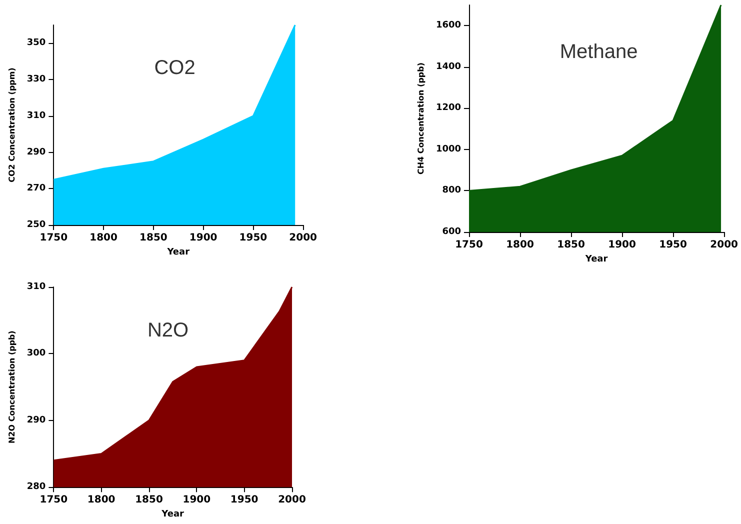 This screenshot has height=524, width=741. Describe the element at coordinates (36, 353) in the screenshot. I see `y-tick-label: 300` at that location.